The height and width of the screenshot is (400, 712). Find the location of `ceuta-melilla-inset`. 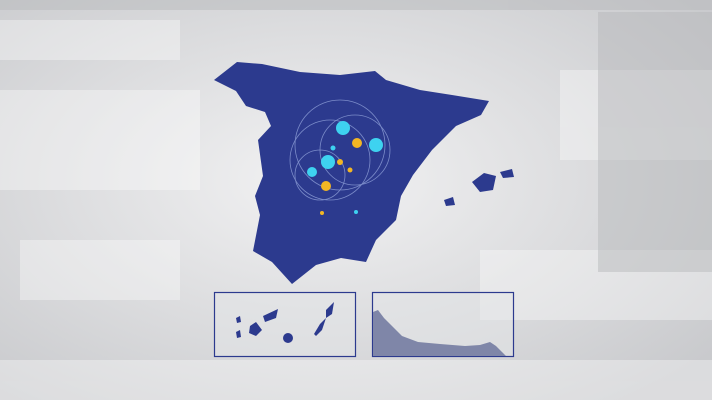

ceuta-melilla-inset is located at coordinates (443, 324).